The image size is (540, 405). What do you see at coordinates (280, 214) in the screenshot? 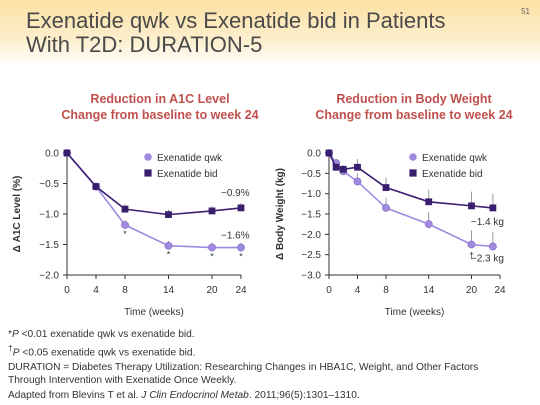
I see `weight-y-axis-label: Δ Body Weight (kg)` at bounding box center [280, 214].